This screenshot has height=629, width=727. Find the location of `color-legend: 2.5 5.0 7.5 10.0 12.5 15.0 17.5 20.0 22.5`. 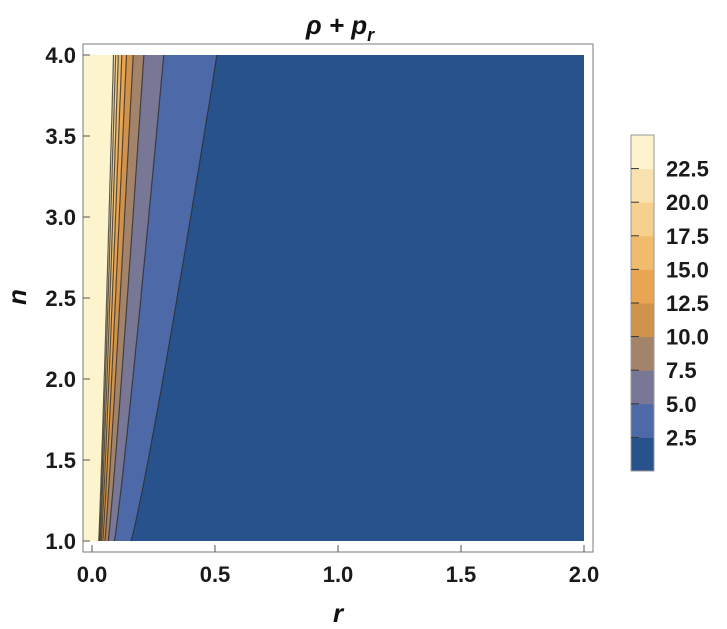

color-legend: 2.5 5.0 7.5 10.0 12.5 15.0 17.5 20.0 22.5 is located at coordinates (669, 303).